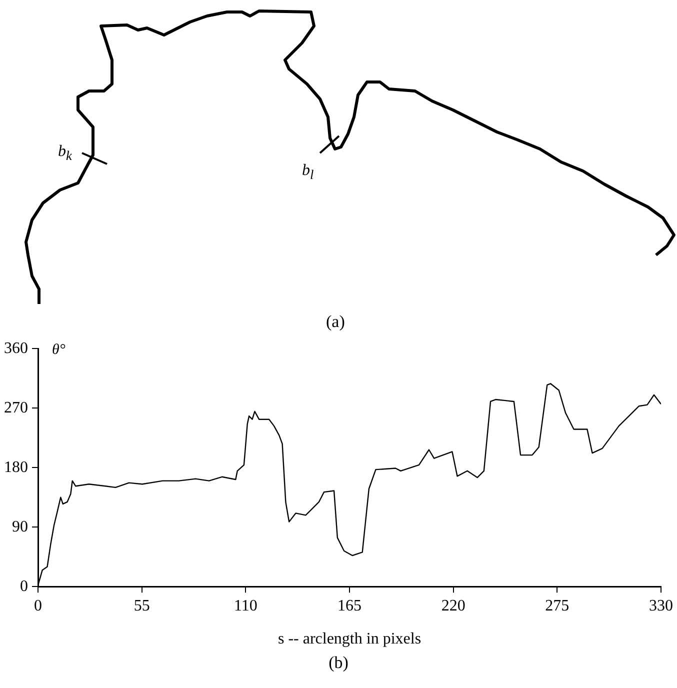 Image resolution: width=677 pixels, height=688 pixels. Describe the element at coordinates (24, 586) in the screenshot. I see `y-tick-label: 0` at that location.